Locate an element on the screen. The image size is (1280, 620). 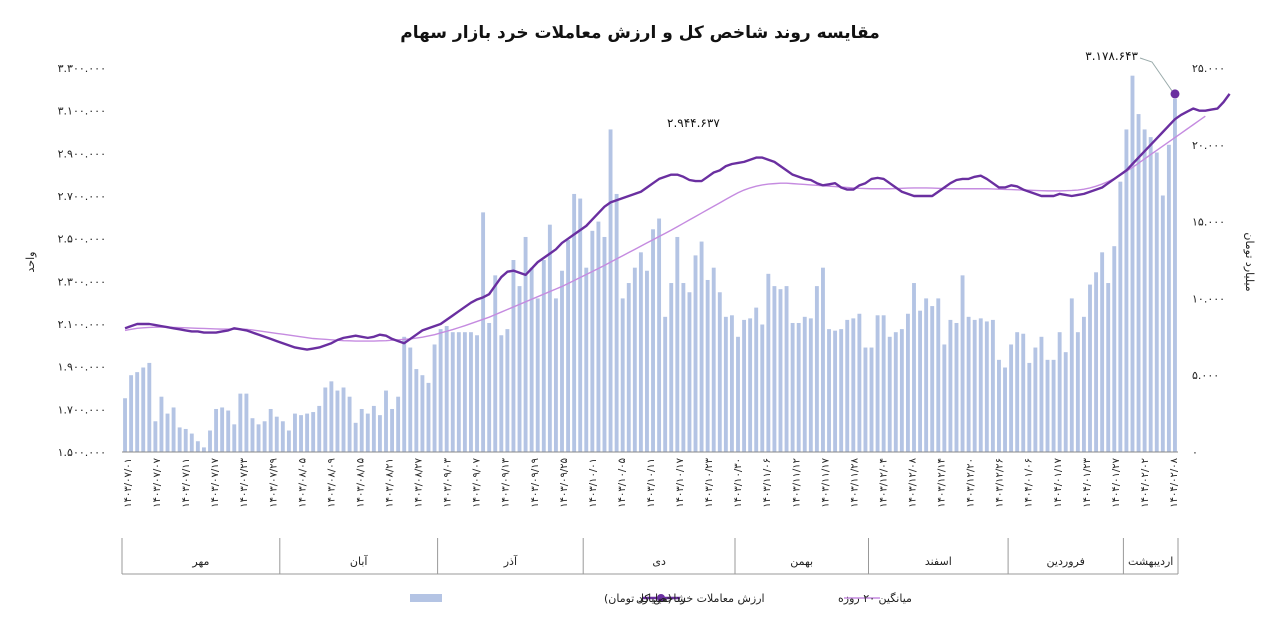
annotations: ۲.۹۴۴.۶۳۷ ۳.۱۷۸.۶۴۳ is located at coordinates (923, 89).